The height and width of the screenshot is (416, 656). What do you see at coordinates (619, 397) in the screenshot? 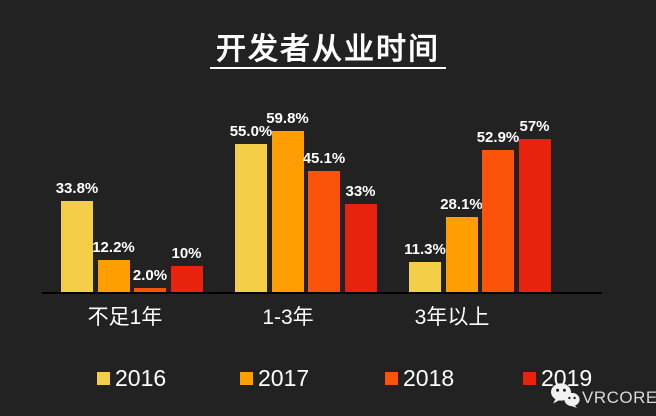
I see `watermark-text: VRCORE` at bounding box center [619, 397].